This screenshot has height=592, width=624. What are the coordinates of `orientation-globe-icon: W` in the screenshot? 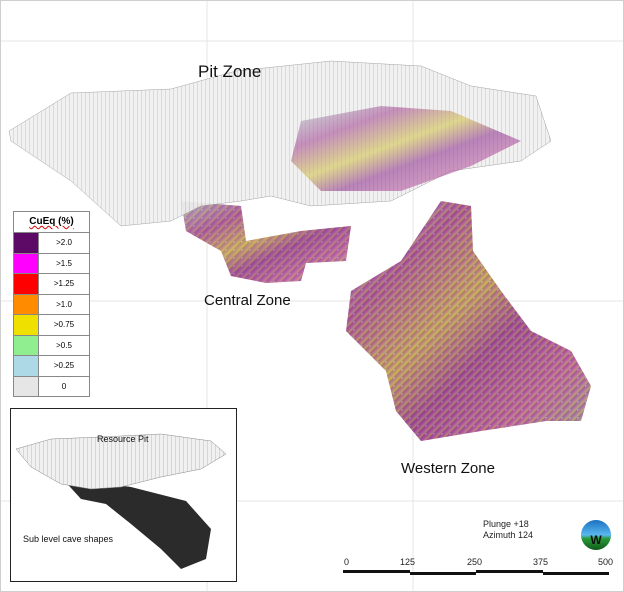 It's located at (596, 535).